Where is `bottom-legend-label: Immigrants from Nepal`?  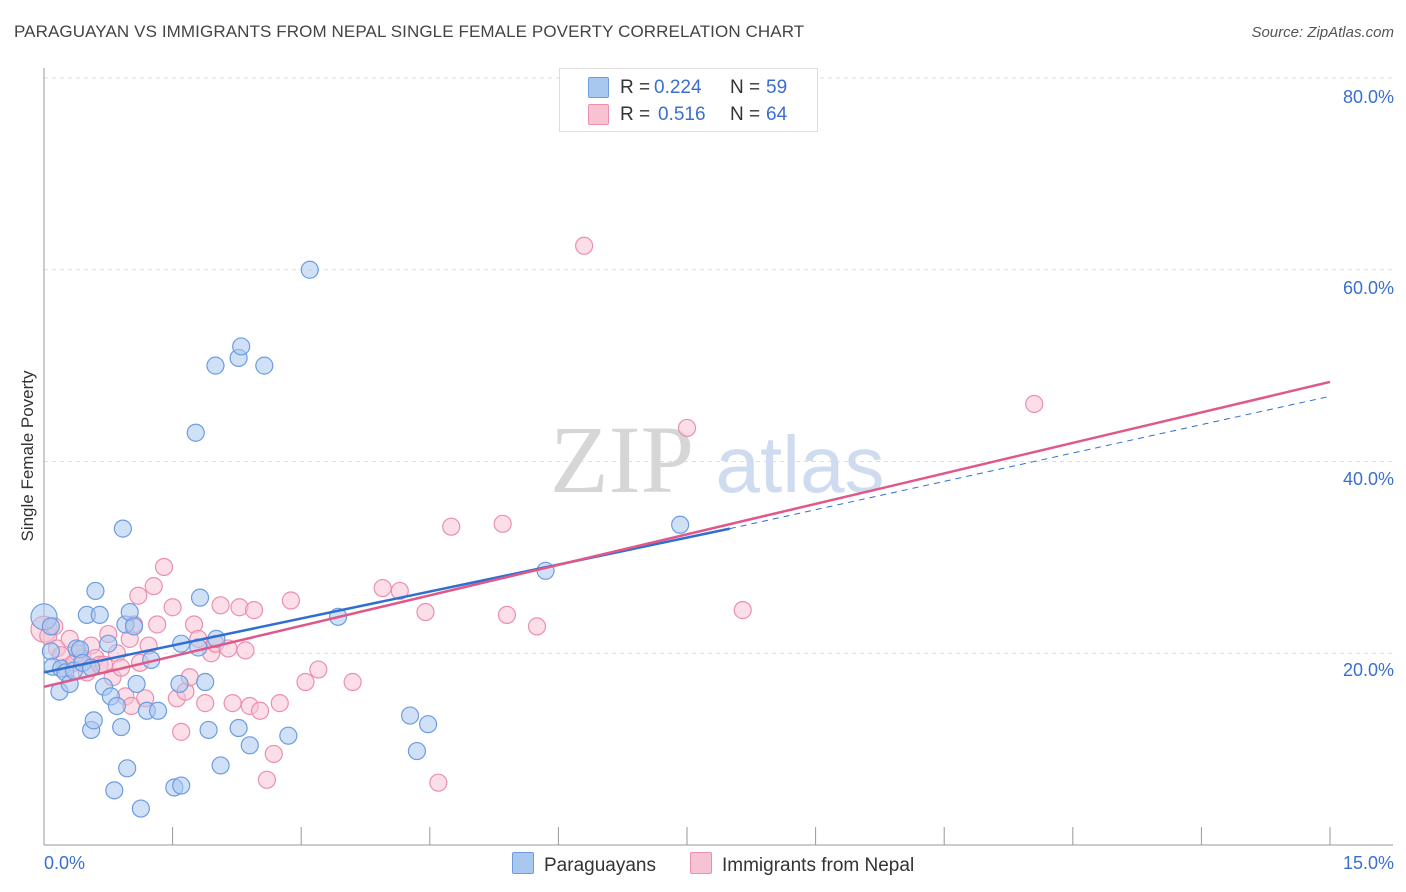 bottom-legend-label: Immigrants from Nepal is located at coordinates (818, 865).